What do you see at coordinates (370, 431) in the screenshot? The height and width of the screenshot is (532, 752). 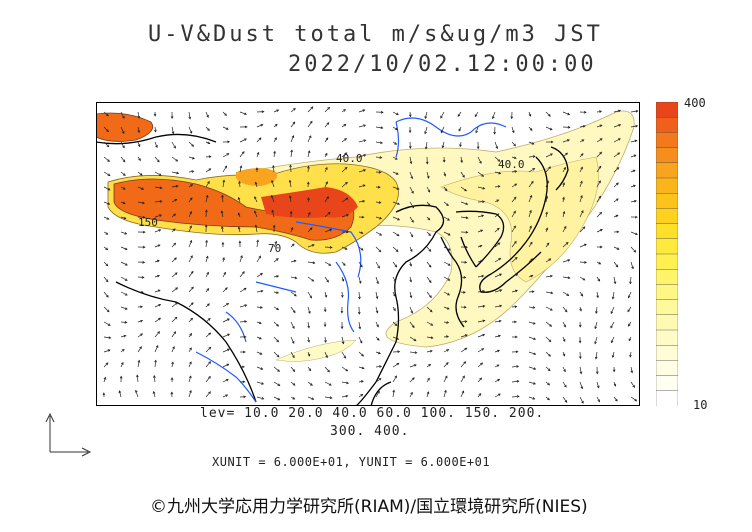 I see `contour-levels-line2: 300. 400.` at bounding box center [370, 431].